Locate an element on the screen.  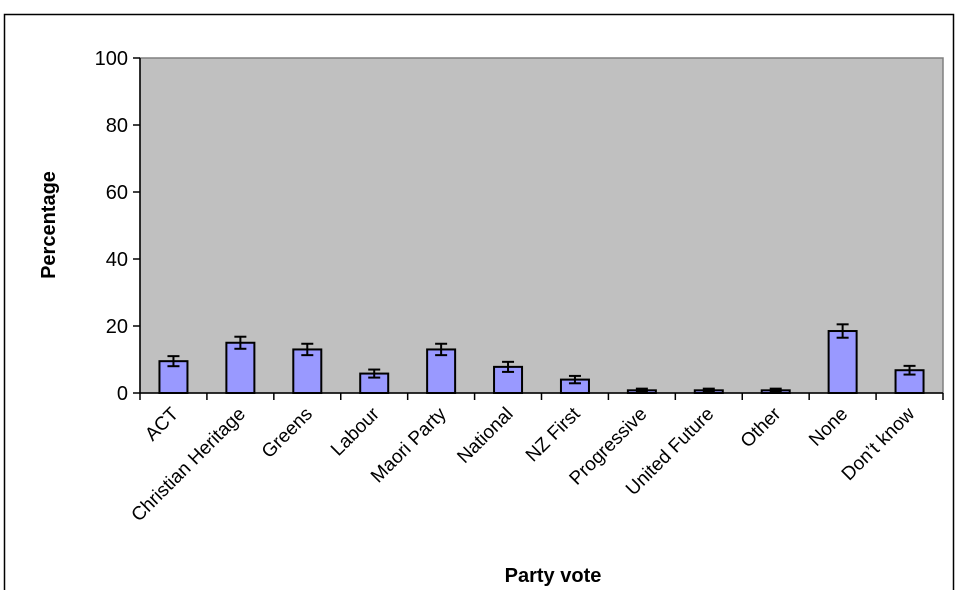
error-bars-layer is located at coordinates (541, 358).